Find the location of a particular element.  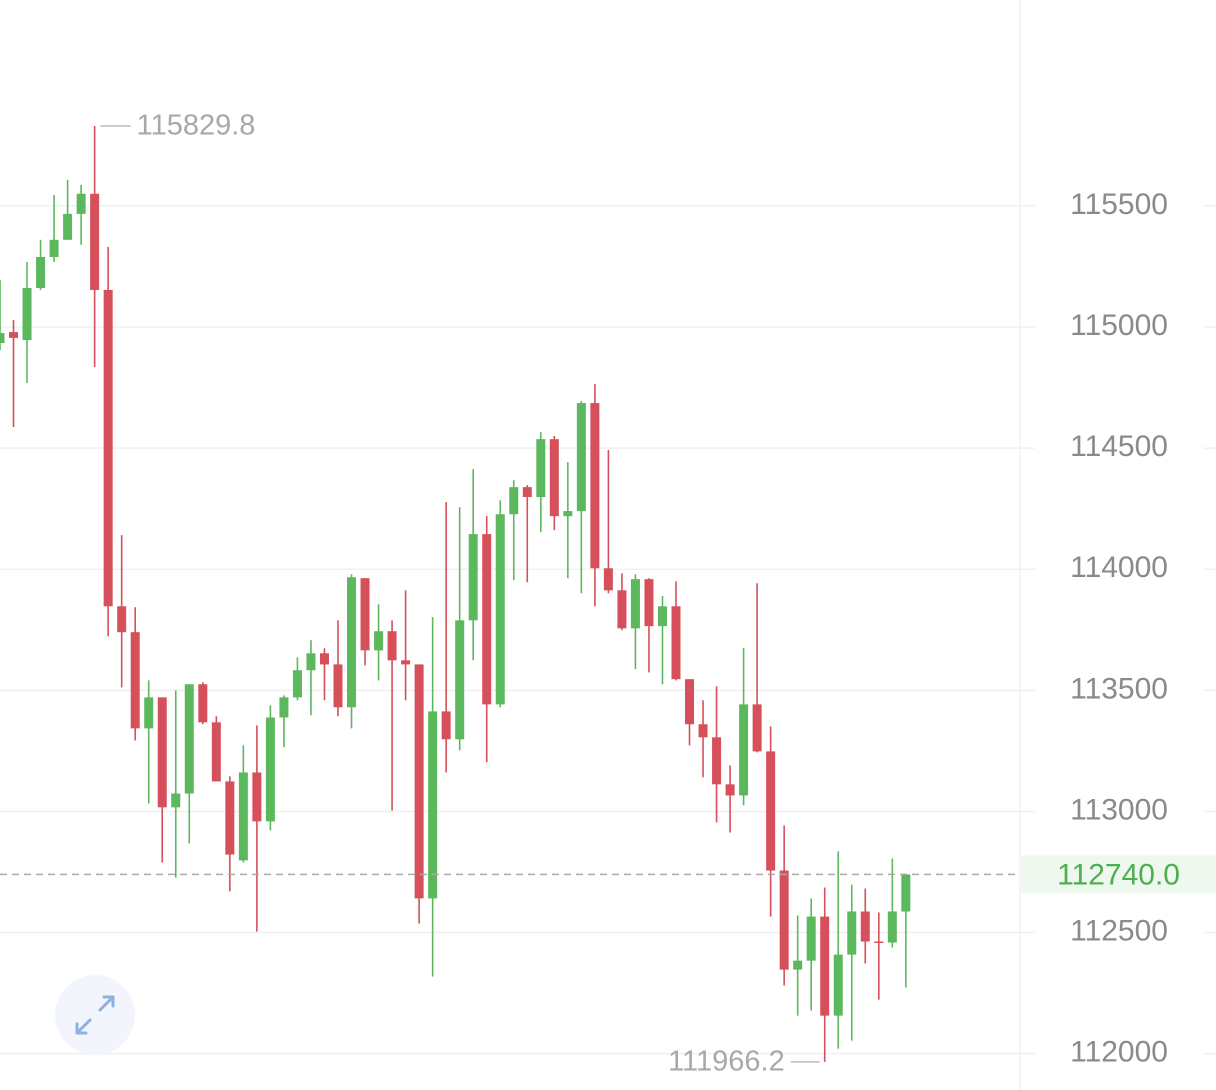

last-price-label: 112740.0 is located at coordinates (1118, 874).